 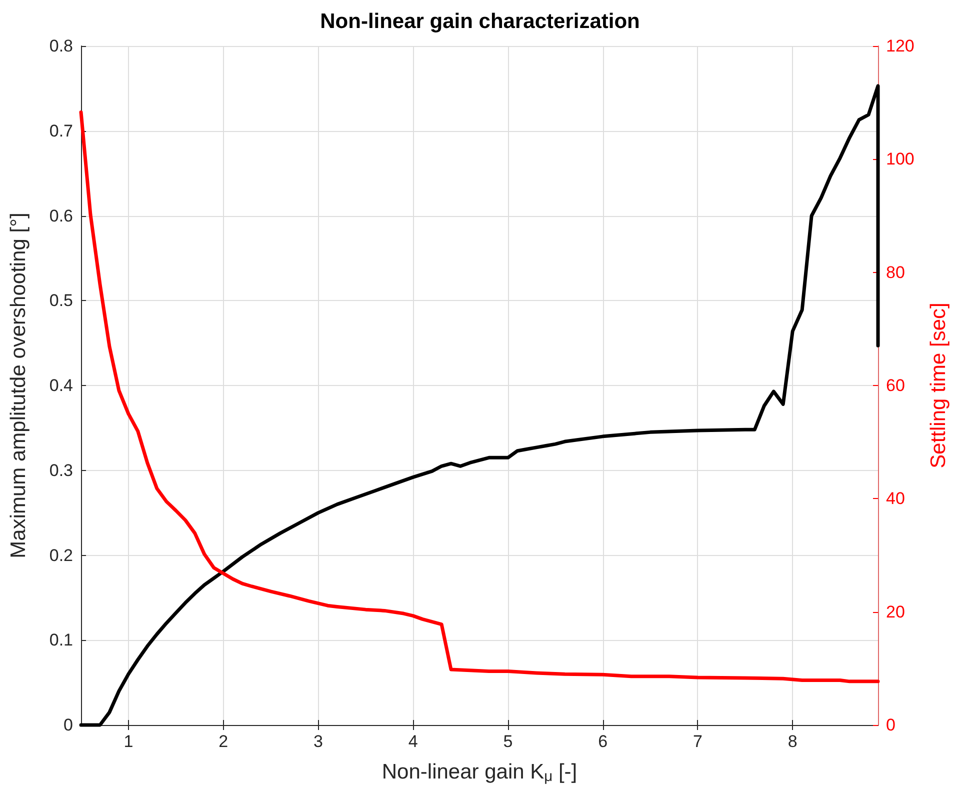 What do you see at coordinates (895, 272) in the screenshot?
I see `y2-tick-label: 80` at bounding box center [895, 272].